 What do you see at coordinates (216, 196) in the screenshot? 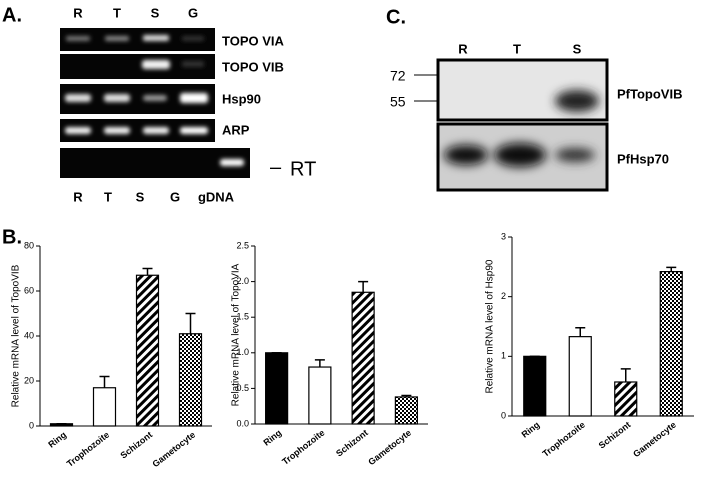
I see `lane-label: gDNA` at bounding box center [216, 196].